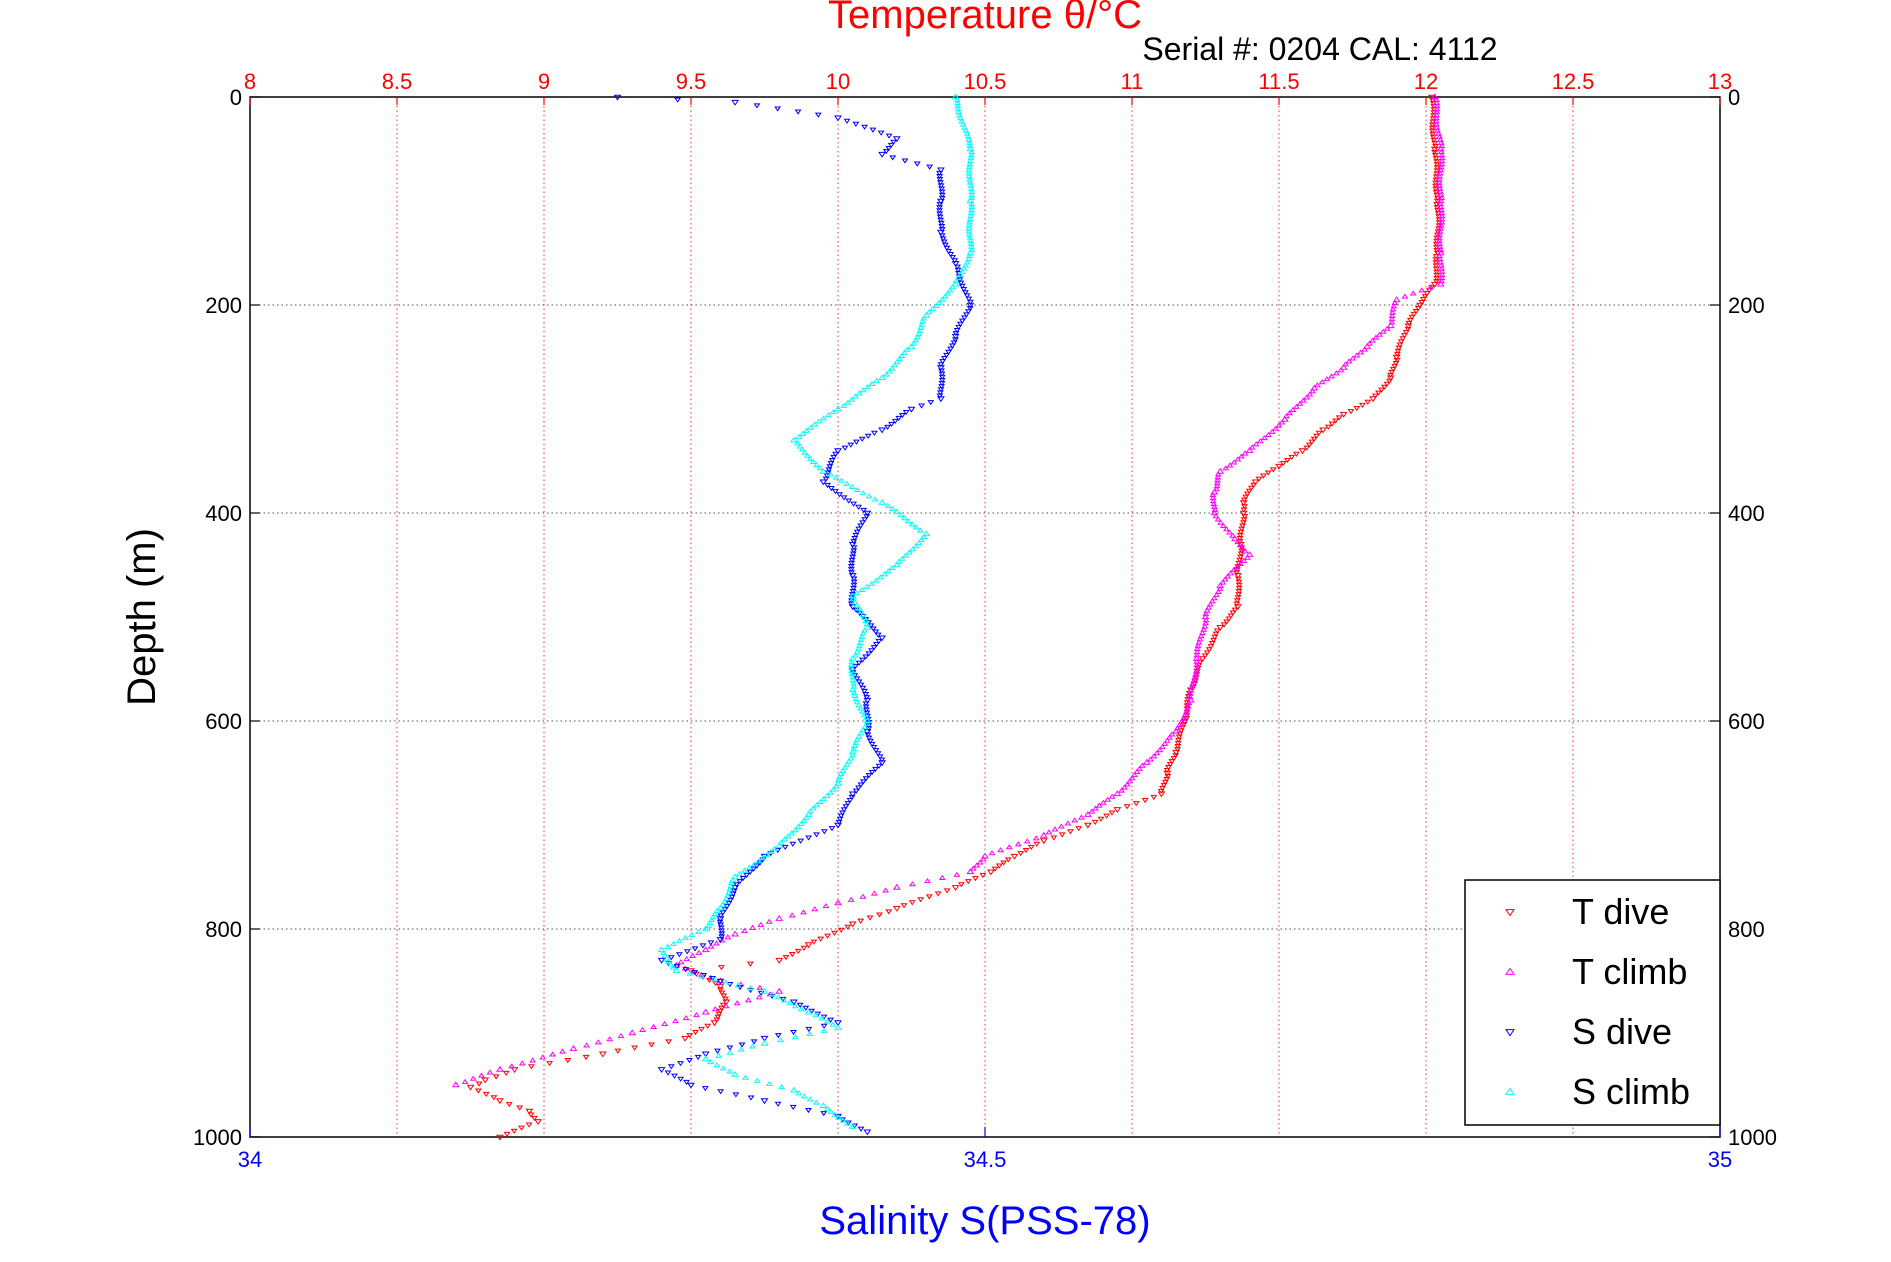  Describe the element at coordinates (1587, 911) in the screenshot. I see `legend-entry: T dive` at that location.